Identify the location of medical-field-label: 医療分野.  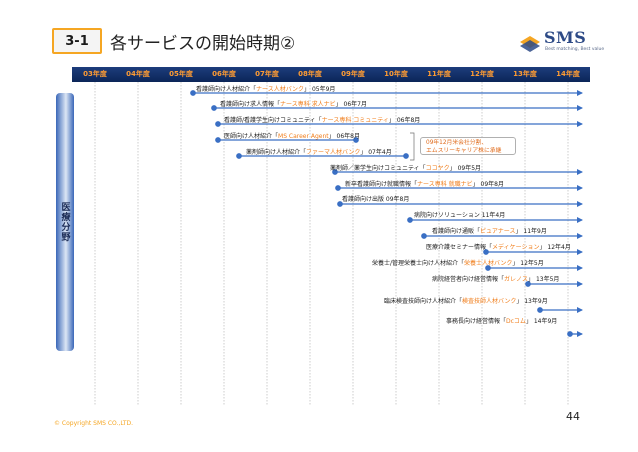
(65, 222).